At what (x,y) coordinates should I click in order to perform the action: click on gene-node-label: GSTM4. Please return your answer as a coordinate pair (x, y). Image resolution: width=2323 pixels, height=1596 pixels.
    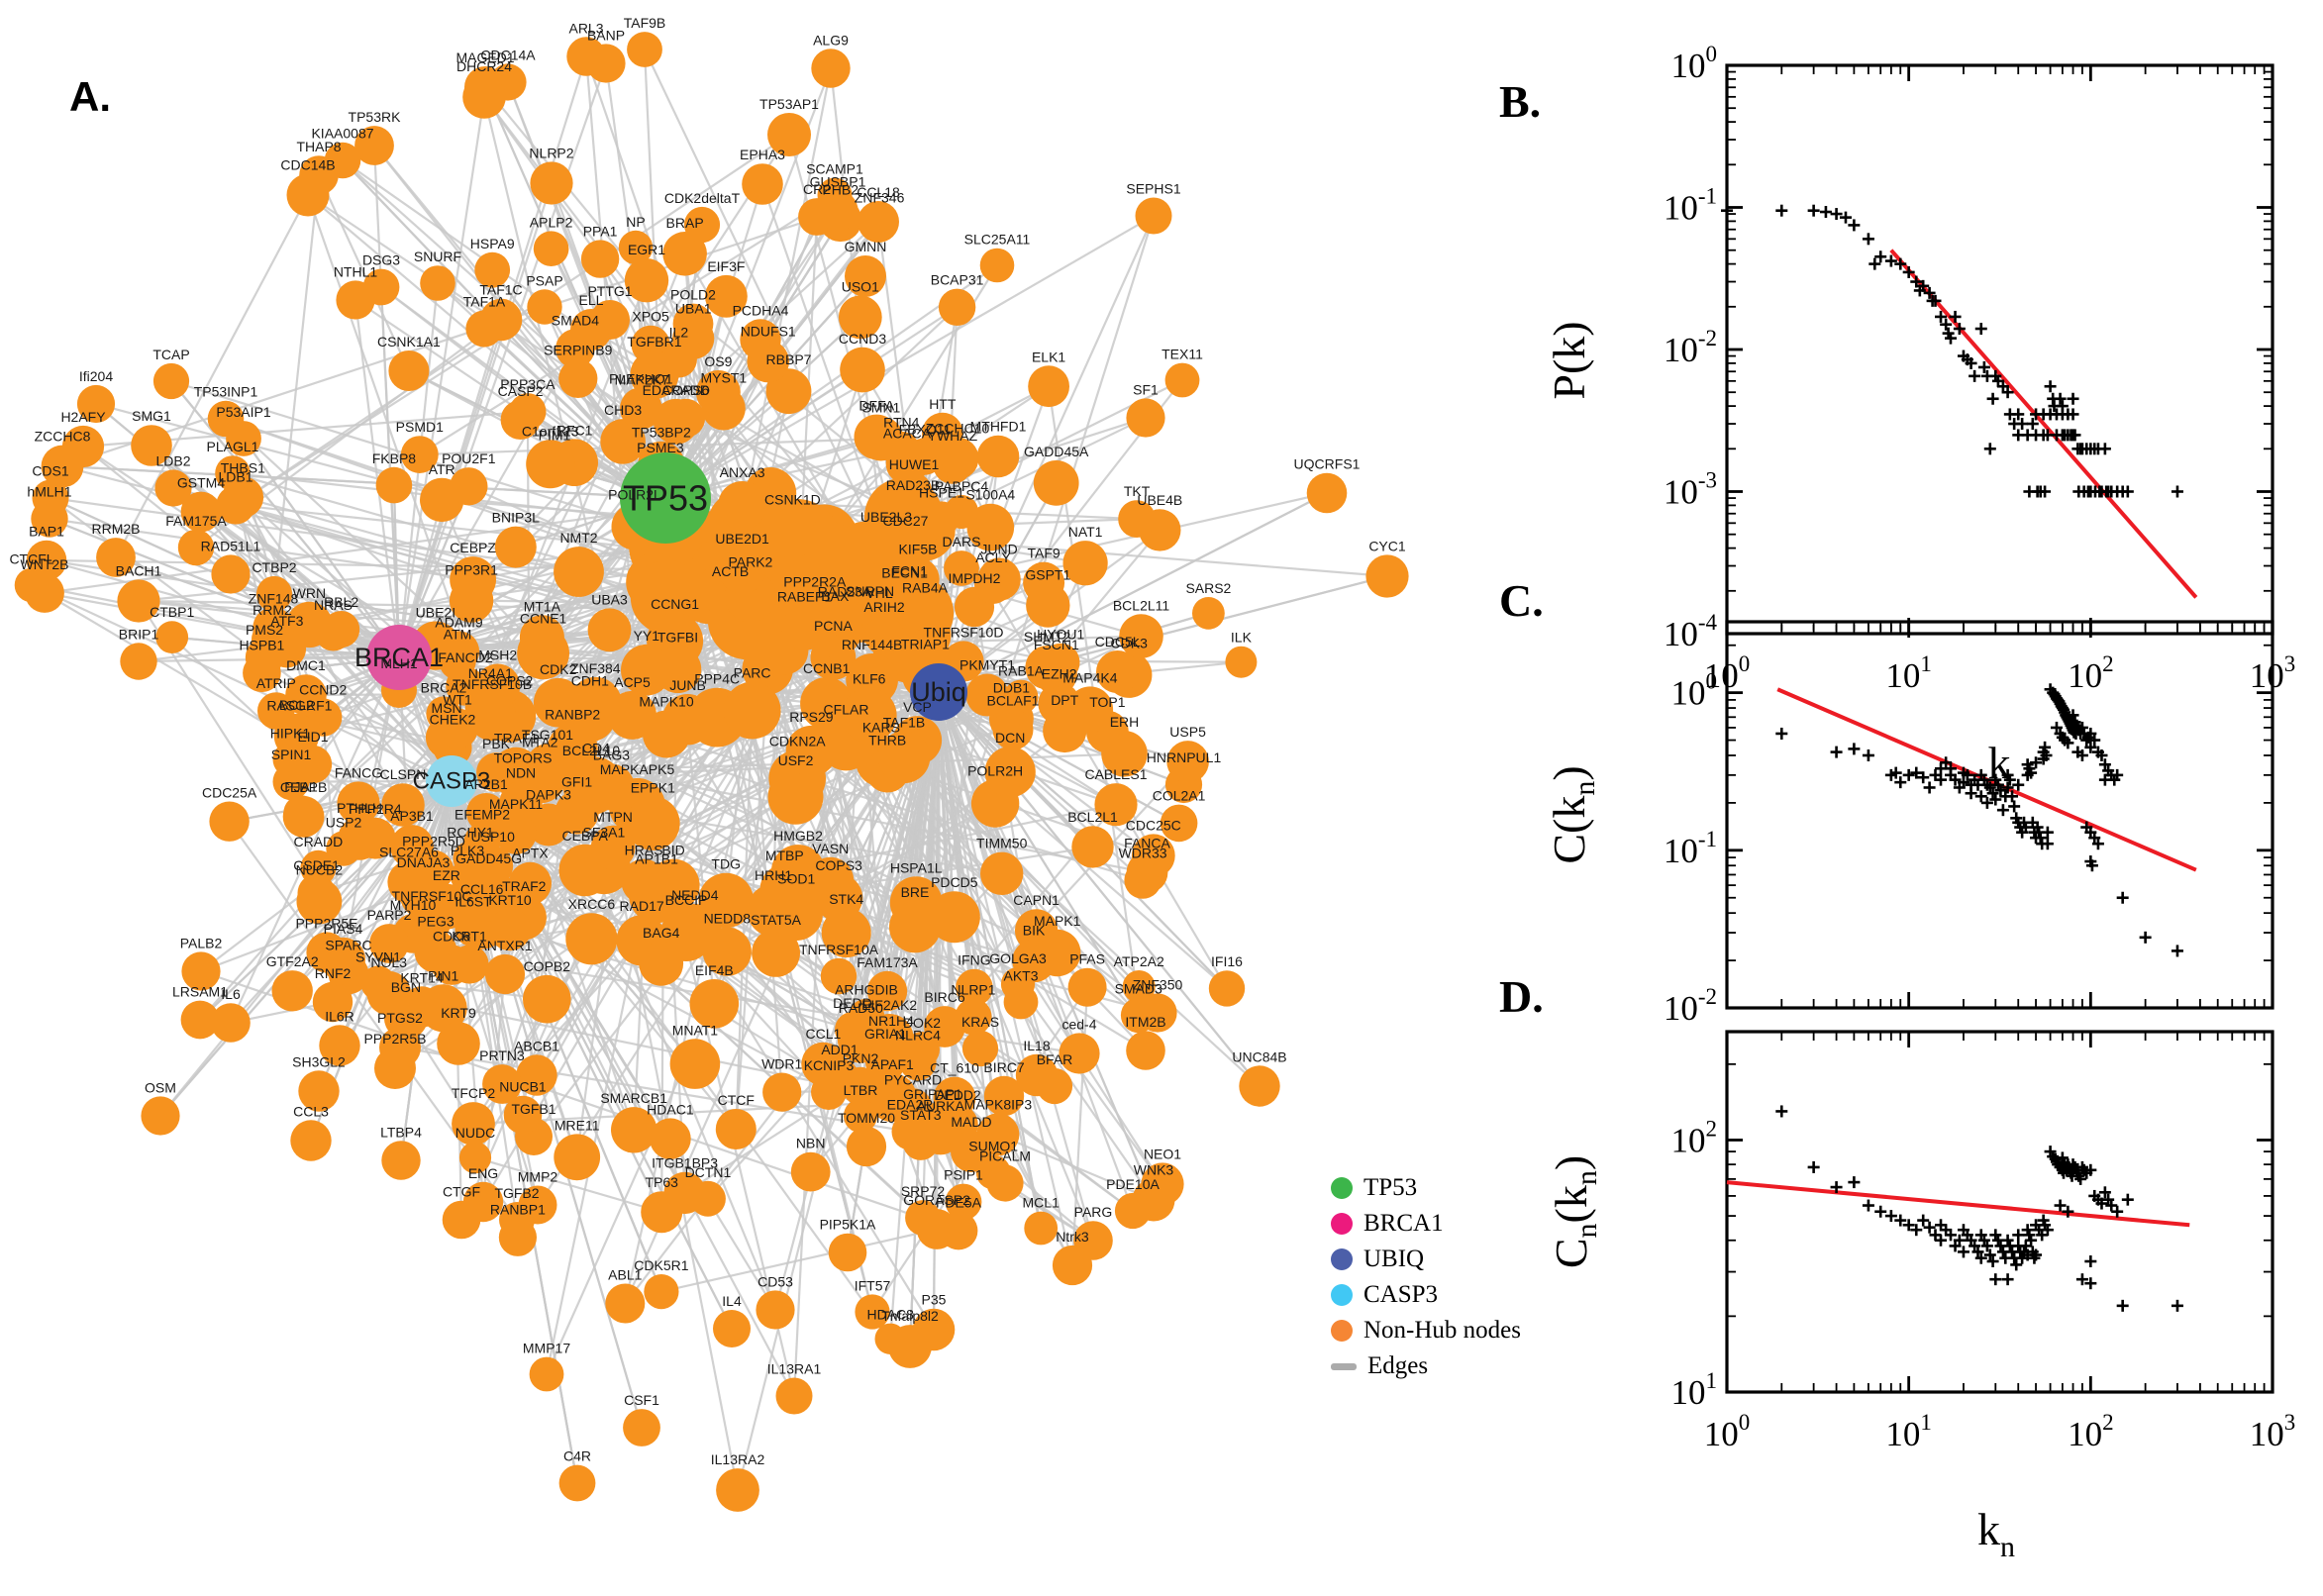
    Looking at the image, I should click on (201, 483).